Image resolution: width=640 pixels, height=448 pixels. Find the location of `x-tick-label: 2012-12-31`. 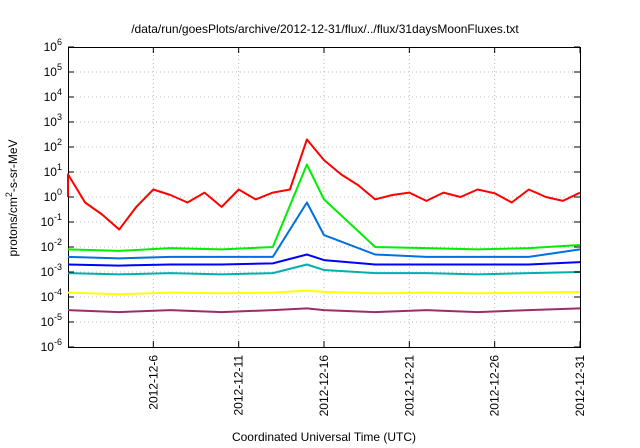

x-tick-label: 2012-12-31 is located at coordinates (580, 386).